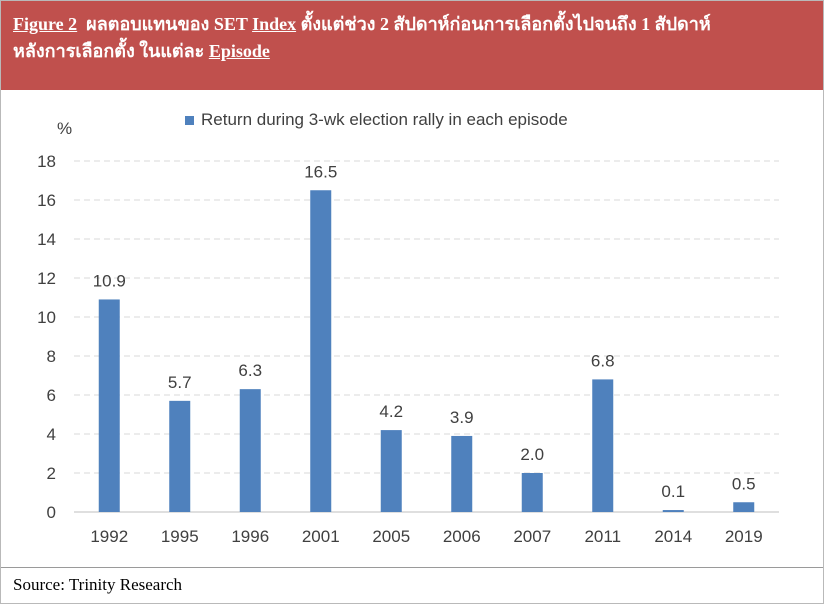 The image size is (824, 604). Describe the element at coordinates (167, 24) in the screenshot. I see `title-text-1: ผลตอบแทนของ SET` at that location.